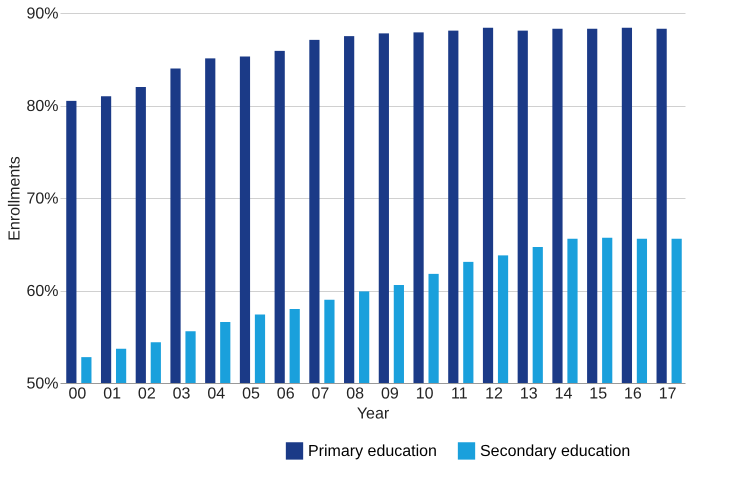 This screenshot has height=503, width=751. I want to click on legend-label: Primary education, so click(372, 451).